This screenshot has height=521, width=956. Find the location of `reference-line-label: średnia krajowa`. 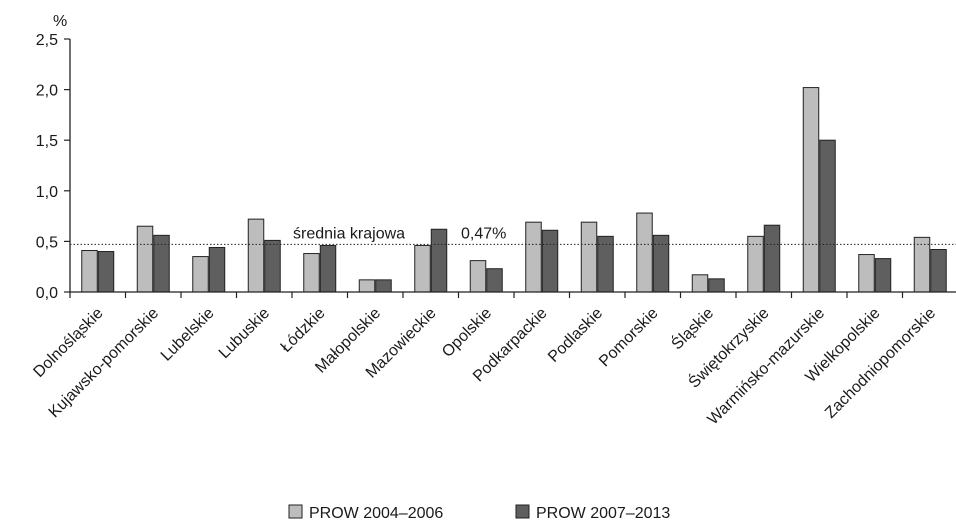

reference-line-label: średnia krajowa is located at coordinates (349, 233).